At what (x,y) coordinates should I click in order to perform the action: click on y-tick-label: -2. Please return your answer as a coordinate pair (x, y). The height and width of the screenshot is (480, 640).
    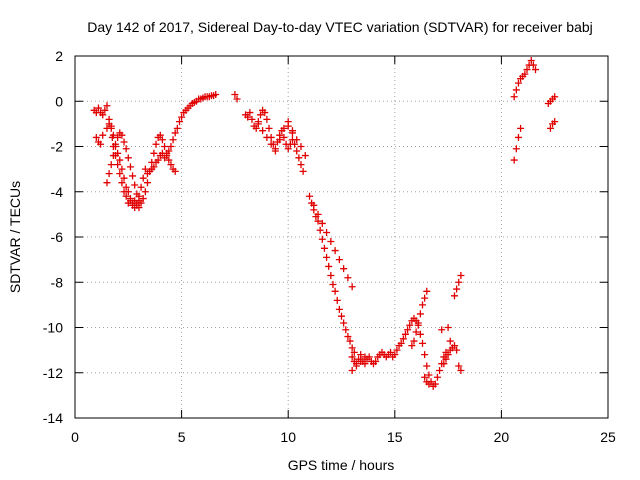
    Looking at the image, I should click on (57, 147).